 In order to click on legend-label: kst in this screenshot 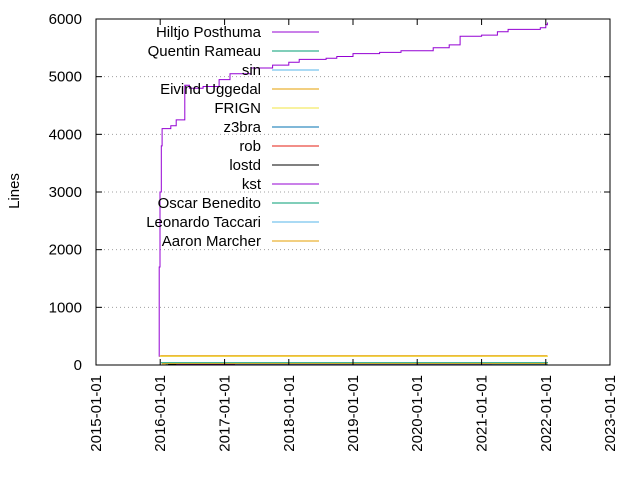, I will do `click(252, 184)`.